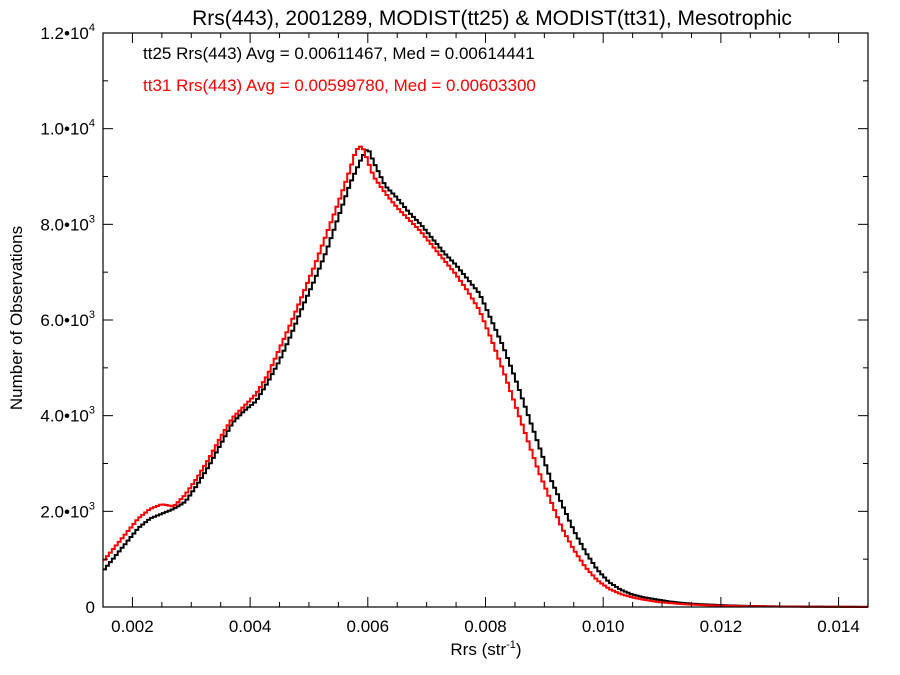 The height and width of the screenshot is (675, 900). What do you see at coordinates (67, 223) in the screenshot?
I see `y-tick-label-4: 8.0•103` at bounding box center [67, 223].